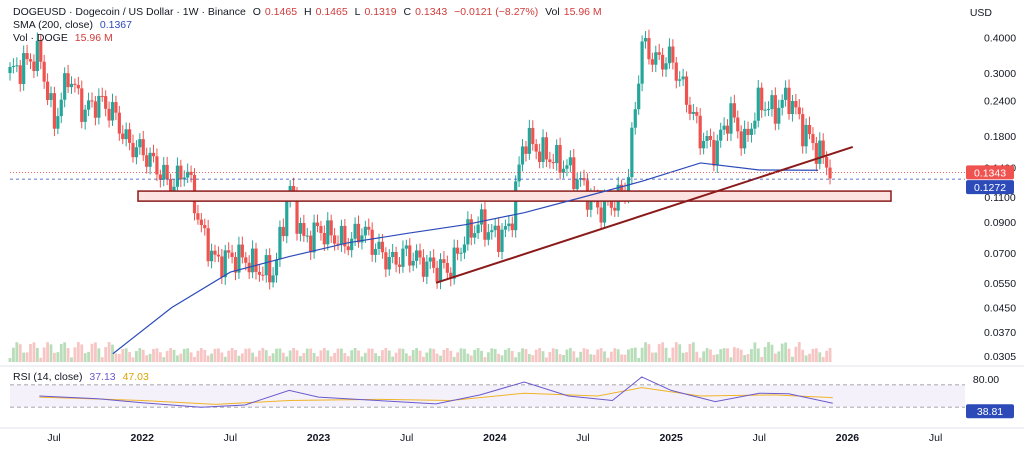  What do you see at coordinates (74, 25) in the screenshot?
I see `sma-legend: SMA (200, close) 0.1367` at bounding box center [74, 25].